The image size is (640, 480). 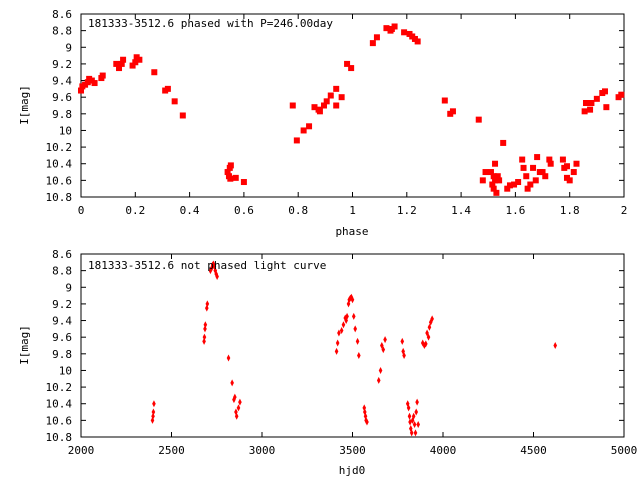 What do you see at coordinates (533, 450) in the screenshot?
I see `x-tick-label: 4500` at bounding box center [533, 450].